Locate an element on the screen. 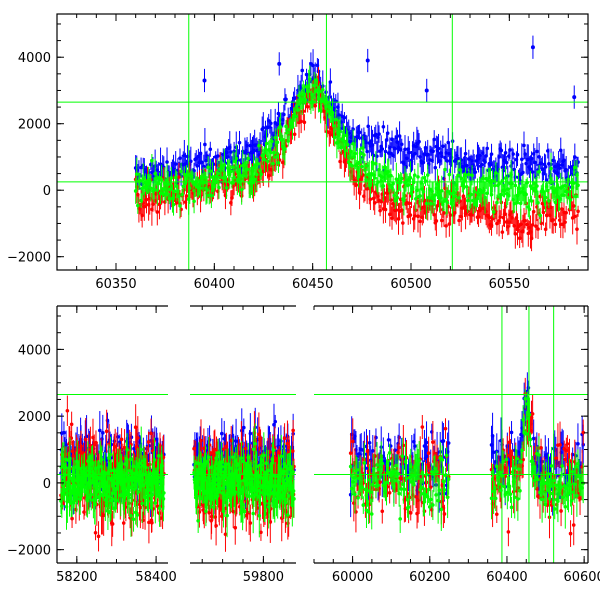  ytick-label-top: −2000 is located at coordinates (29, 258).